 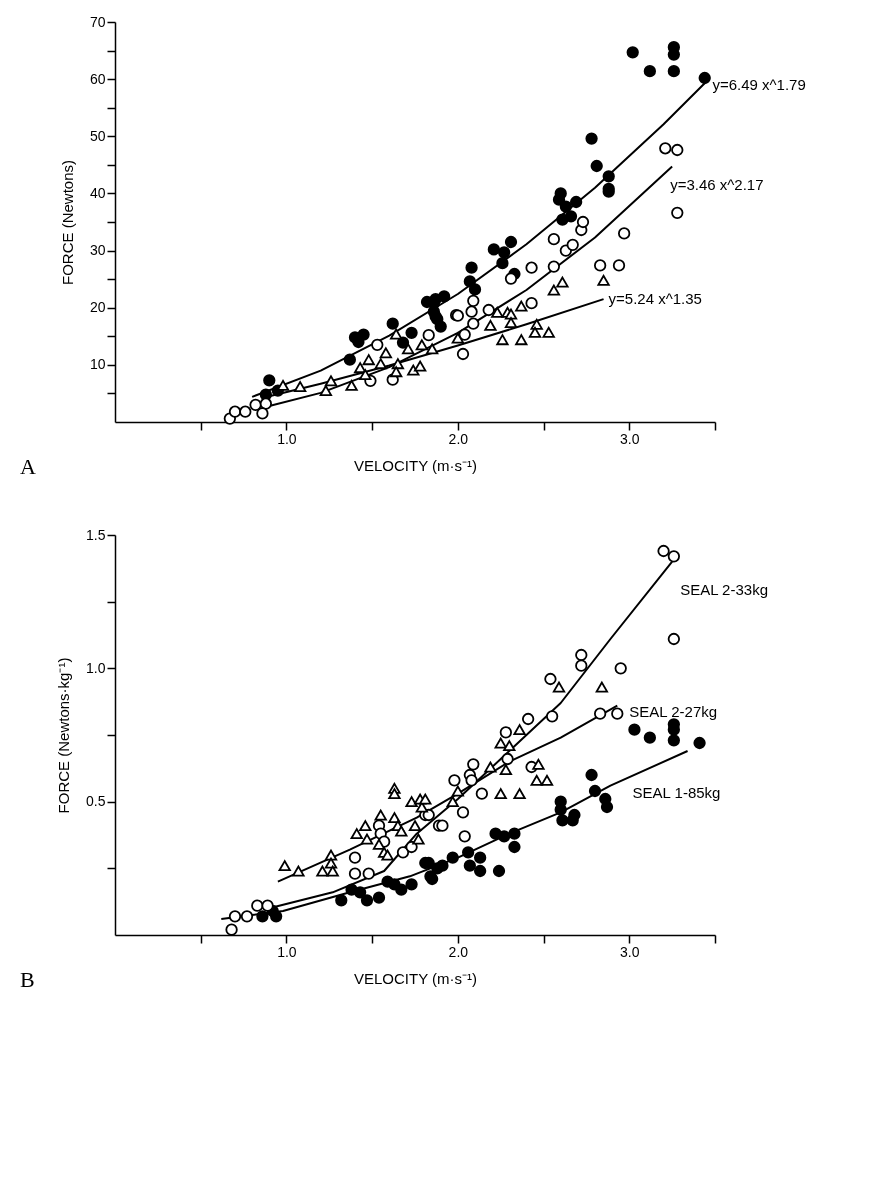 What do you see at coordinates (97, 21) in the screenshot?
I see `y-tick-label: 70` at bounding box center [97, 21].